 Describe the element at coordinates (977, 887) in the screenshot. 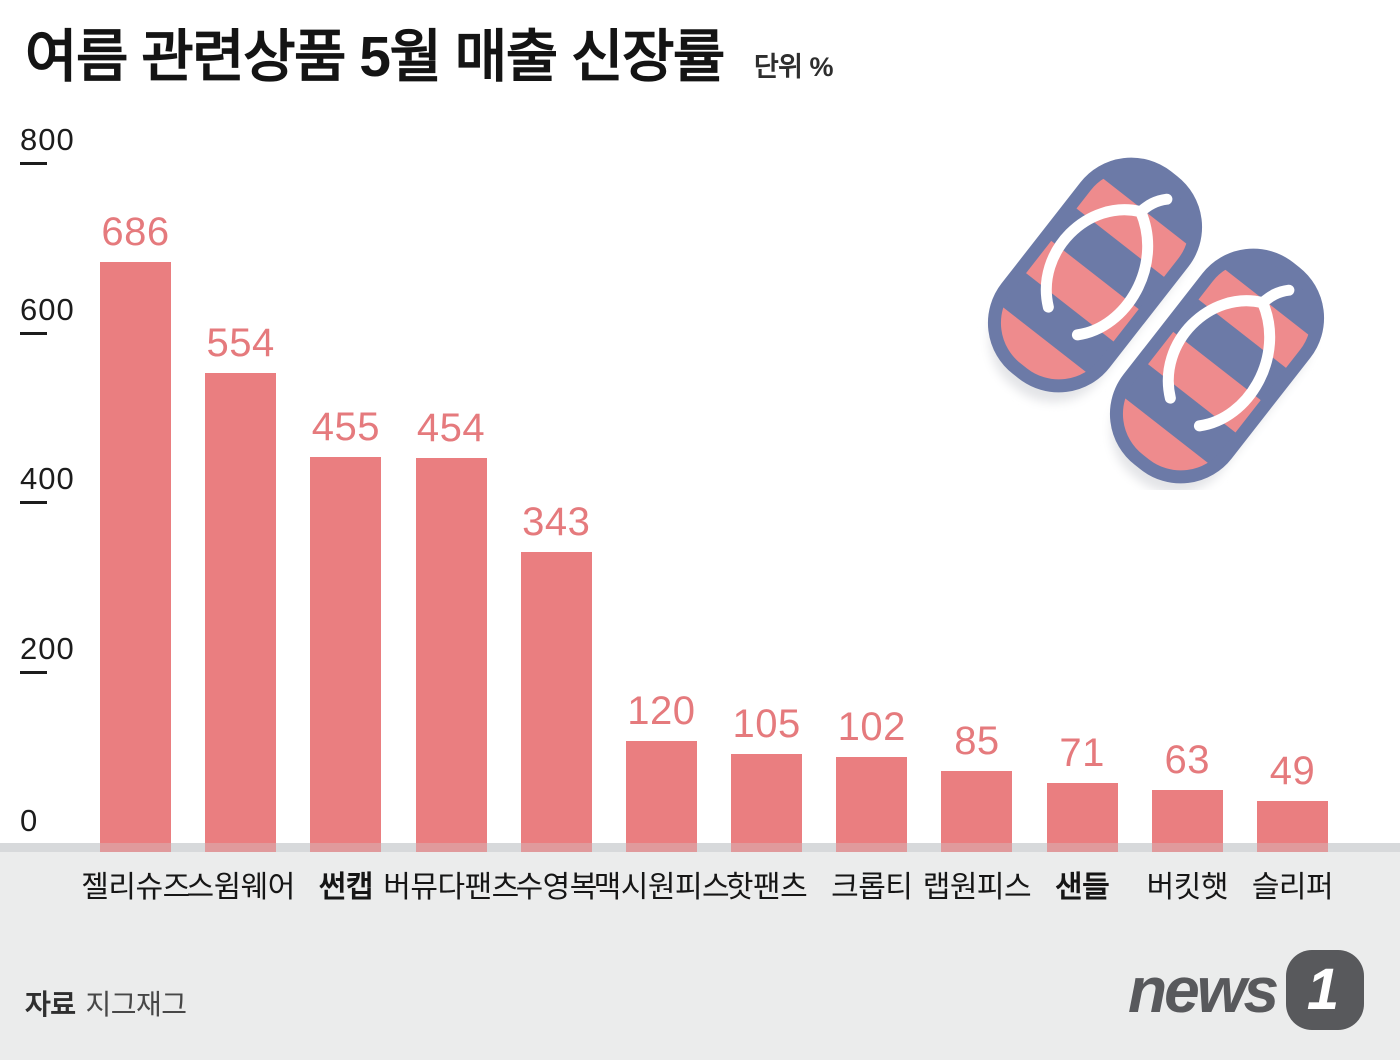

I see `category-label-랩원피스: 랩원피스` at that location.